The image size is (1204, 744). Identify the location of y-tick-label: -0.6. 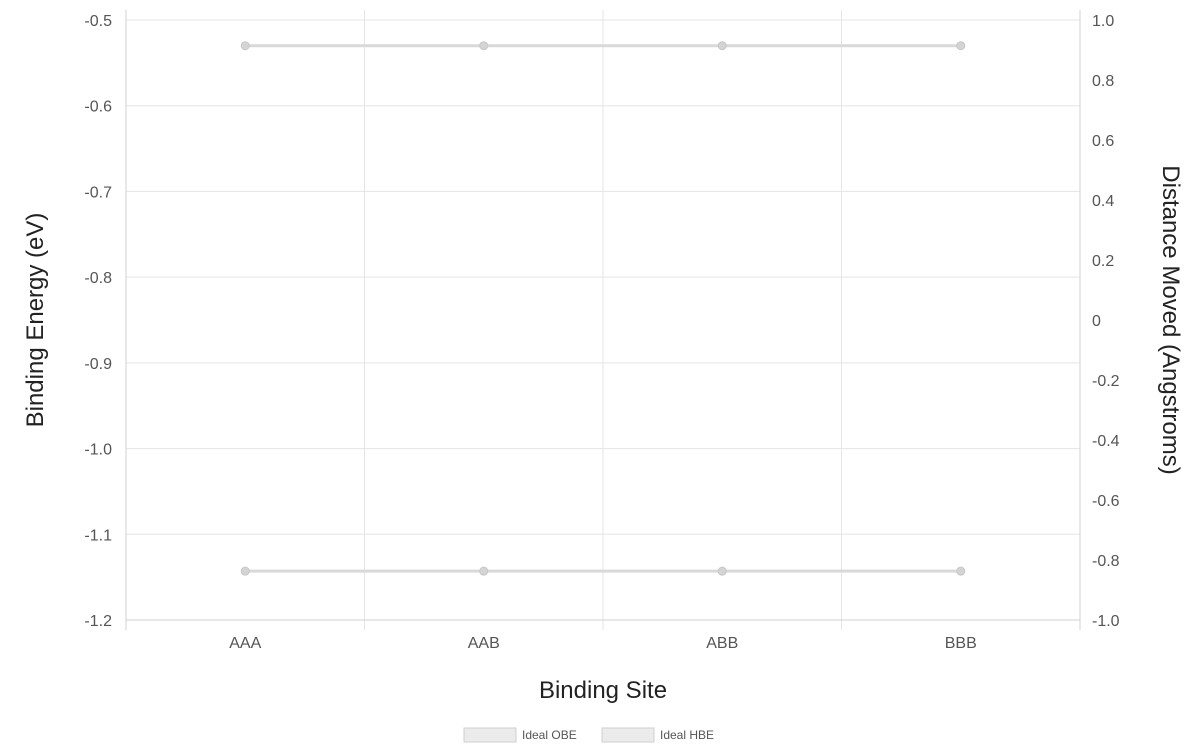
(98, 107).